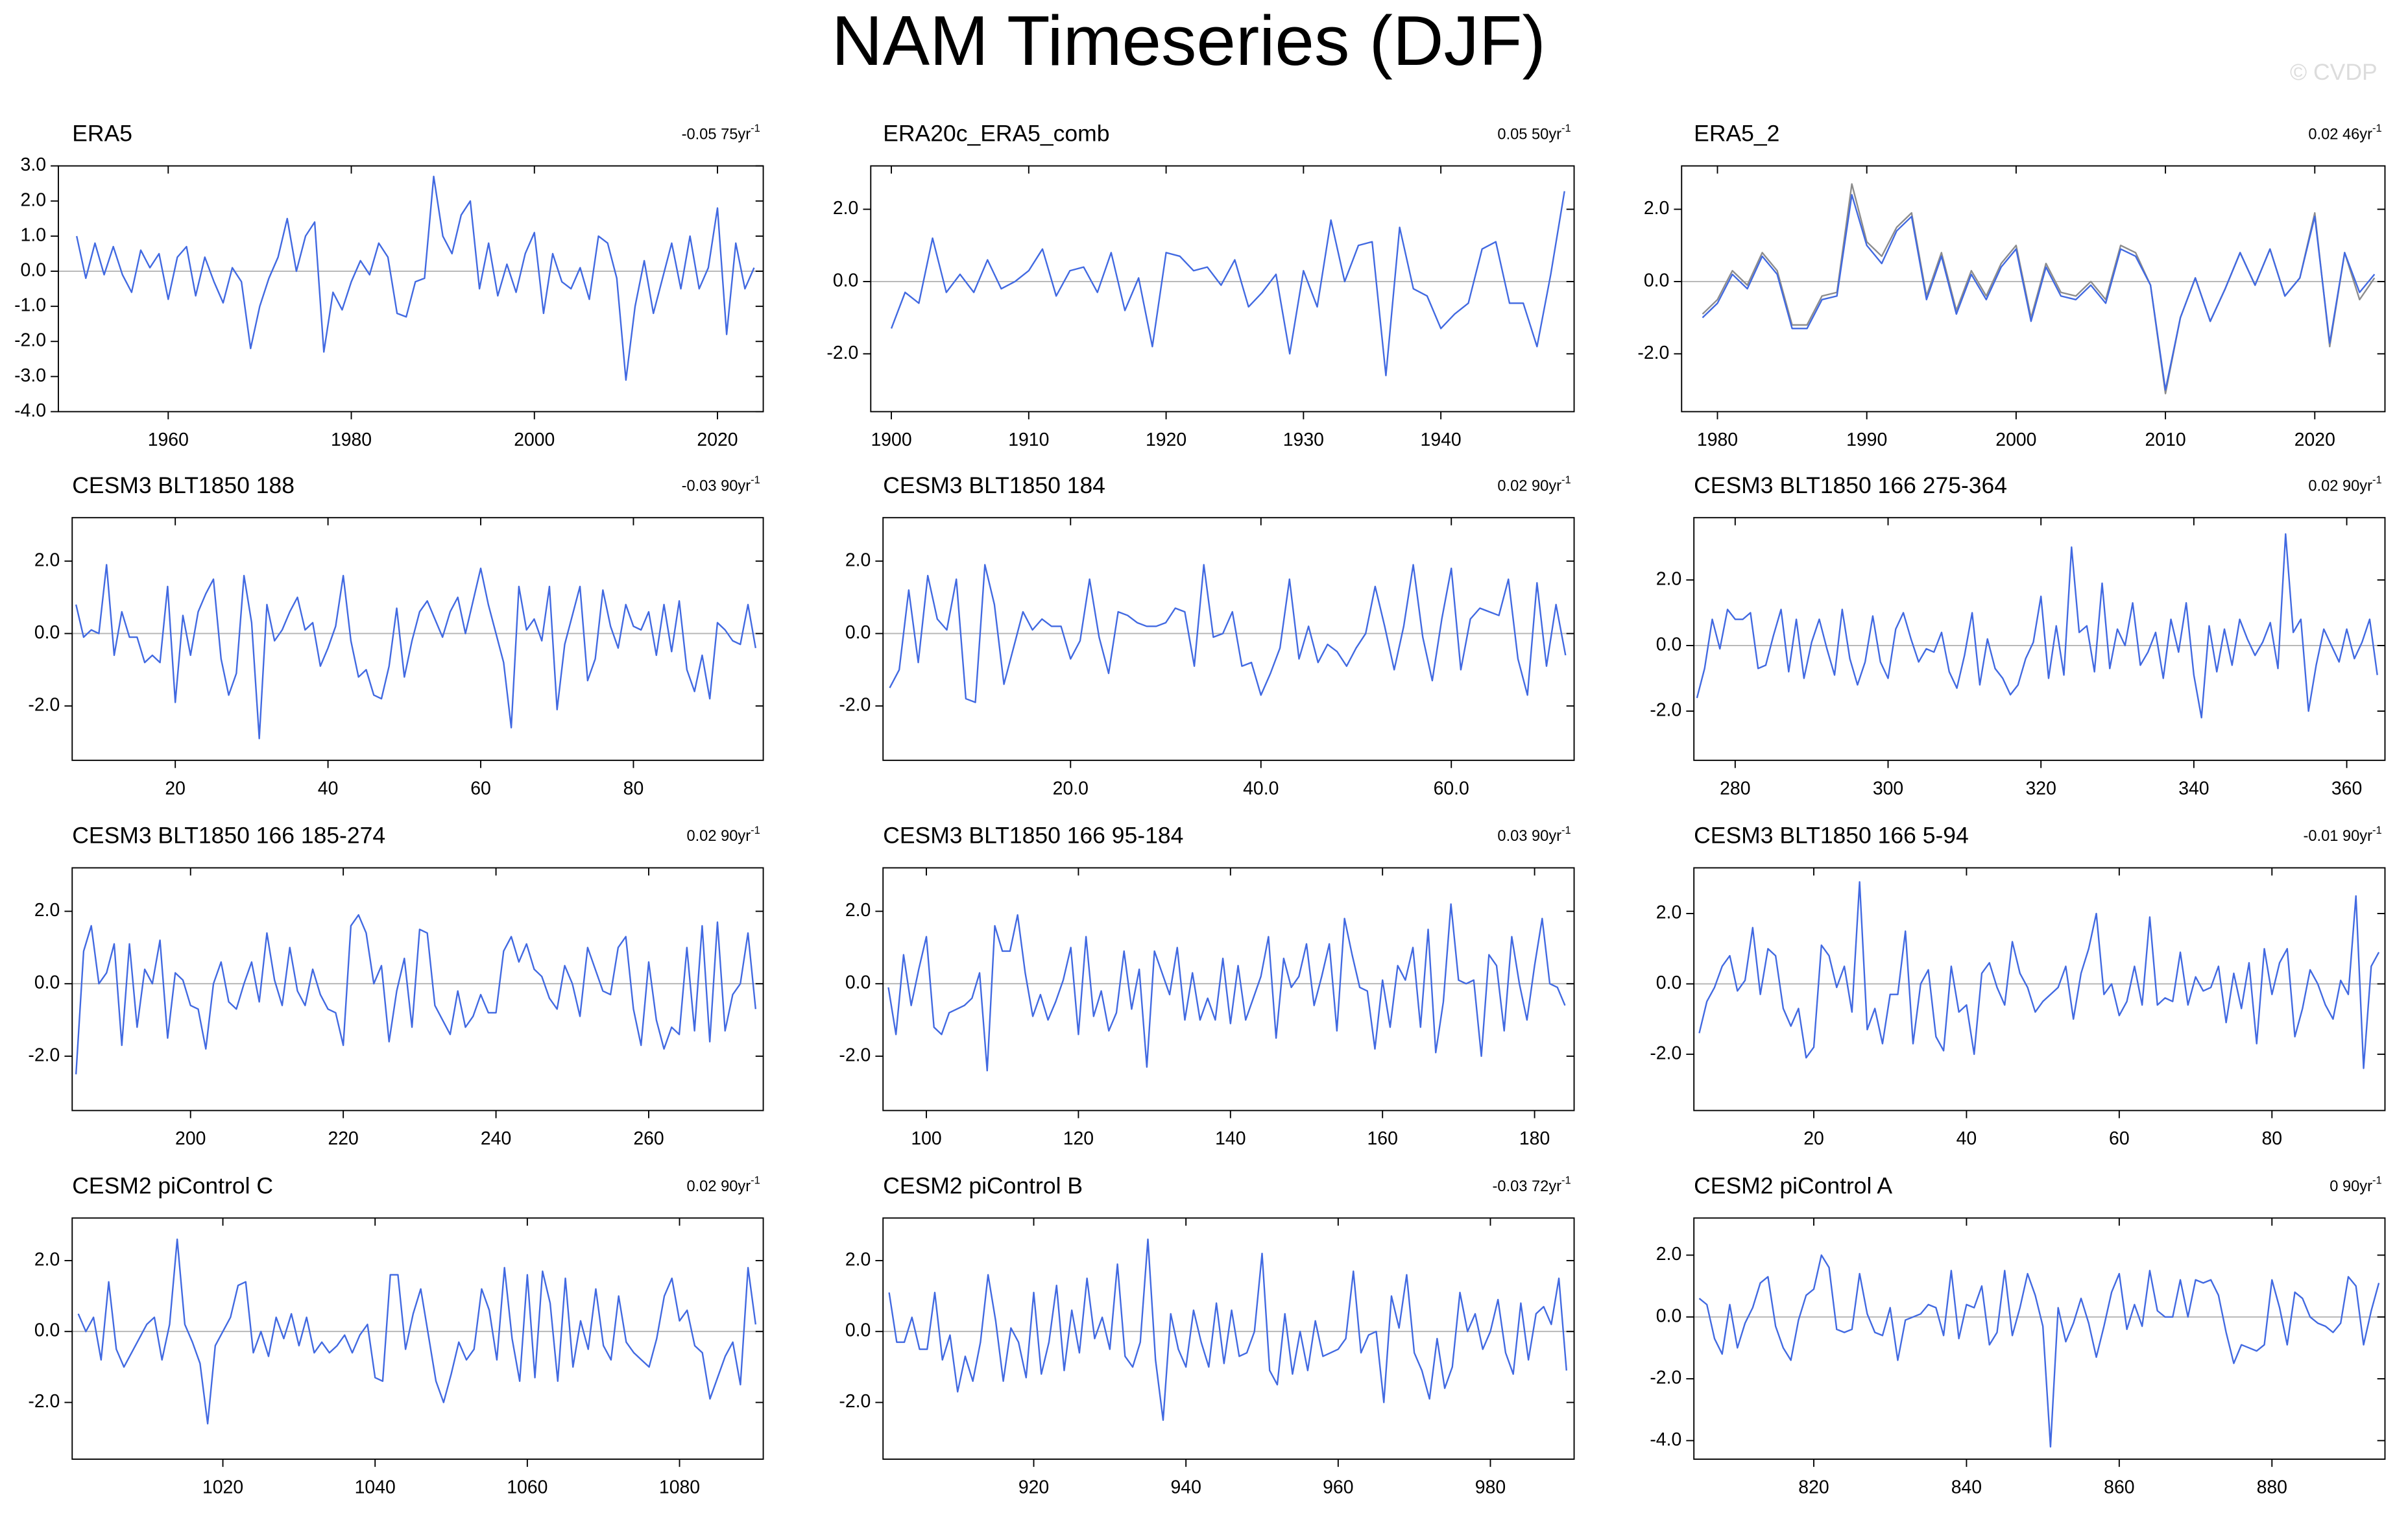 This screenshot has height=1526, width=2408. I want to click on y-tick-label: -4.0, so click(30, 411).